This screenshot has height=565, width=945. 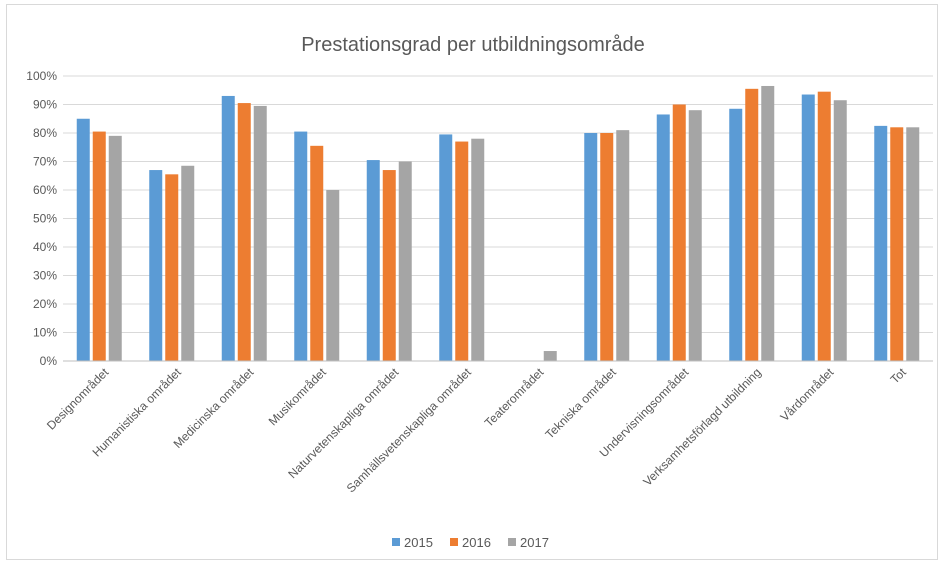 I want to click on chart-title: Prestationsgrad per utbildningsområde, so click(x=473, y=45).